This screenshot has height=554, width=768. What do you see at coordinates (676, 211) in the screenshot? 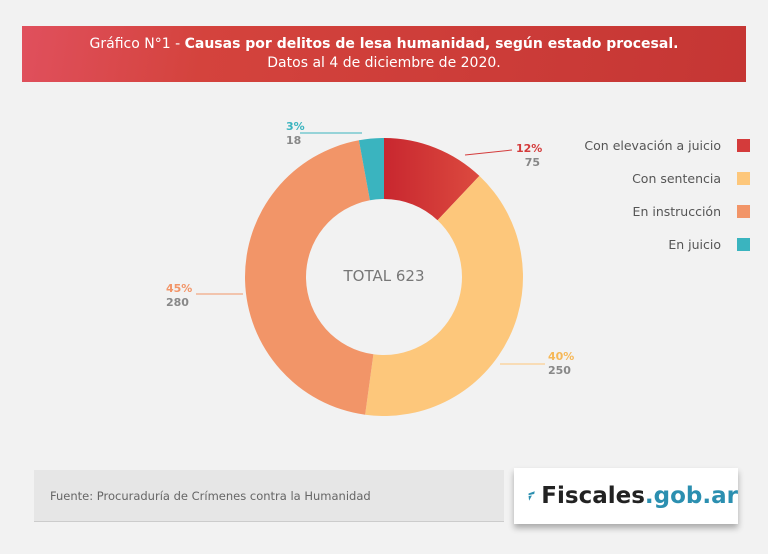
I see `legend-label: En instrucción` at bounding box center [676, 211].